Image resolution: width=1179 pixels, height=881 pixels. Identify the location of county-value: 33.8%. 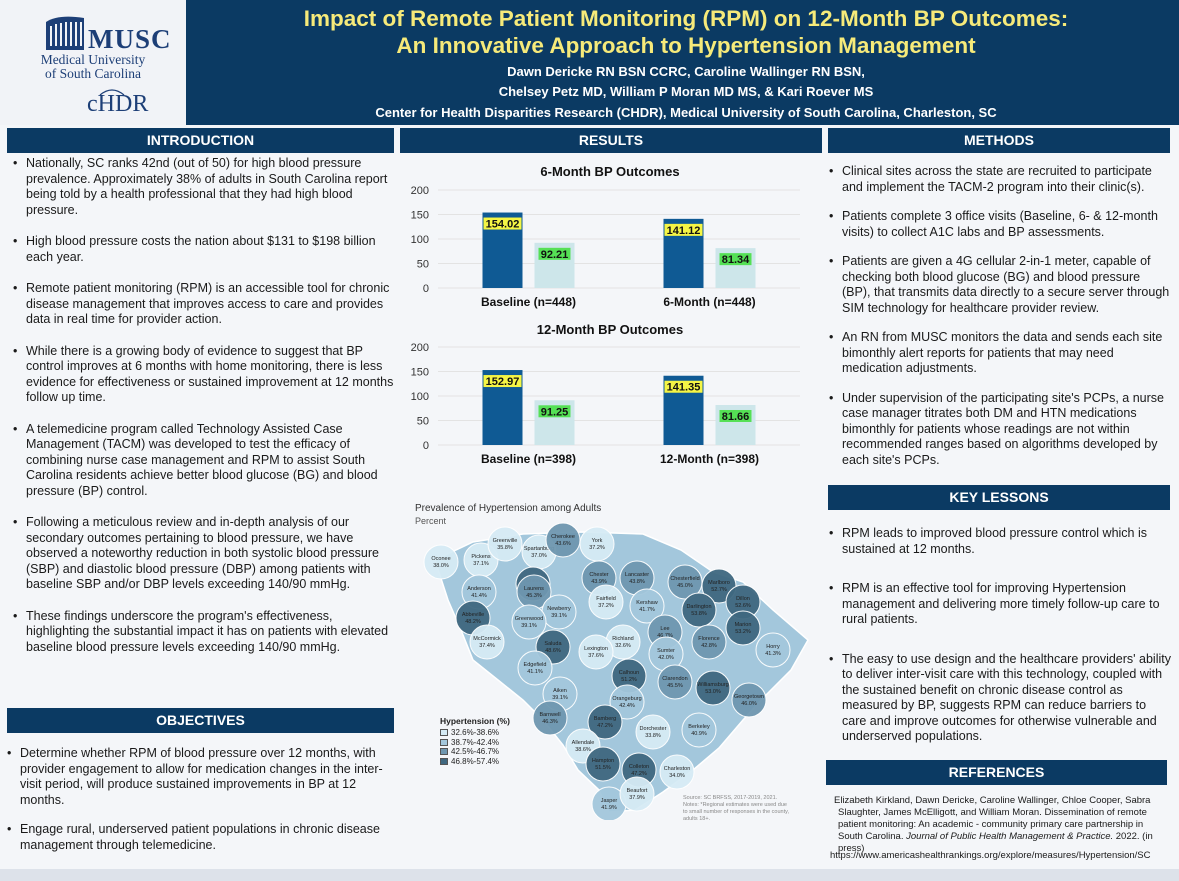
(653, 736).